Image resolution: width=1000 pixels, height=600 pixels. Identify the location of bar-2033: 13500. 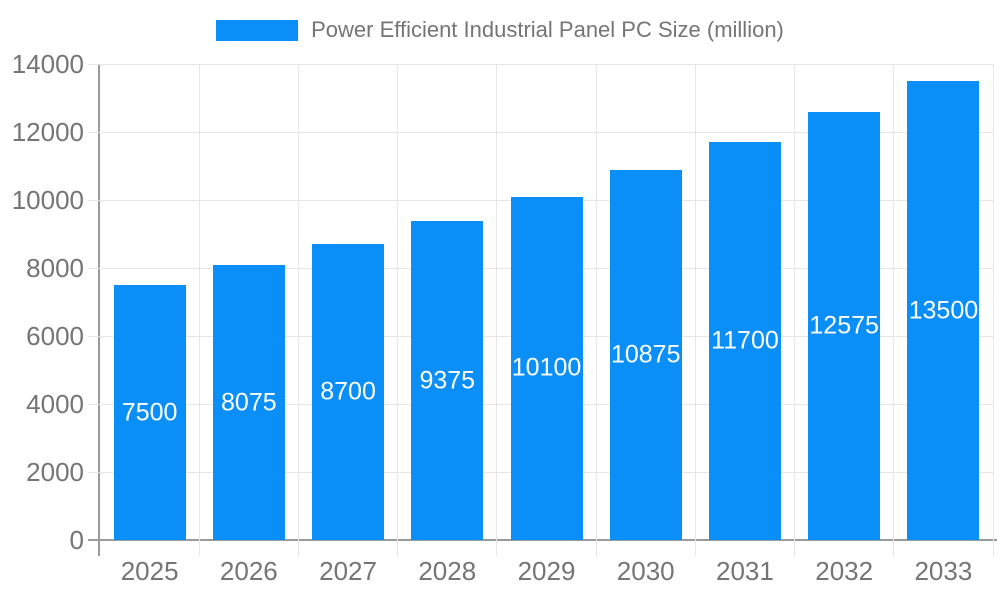
(943, 310).